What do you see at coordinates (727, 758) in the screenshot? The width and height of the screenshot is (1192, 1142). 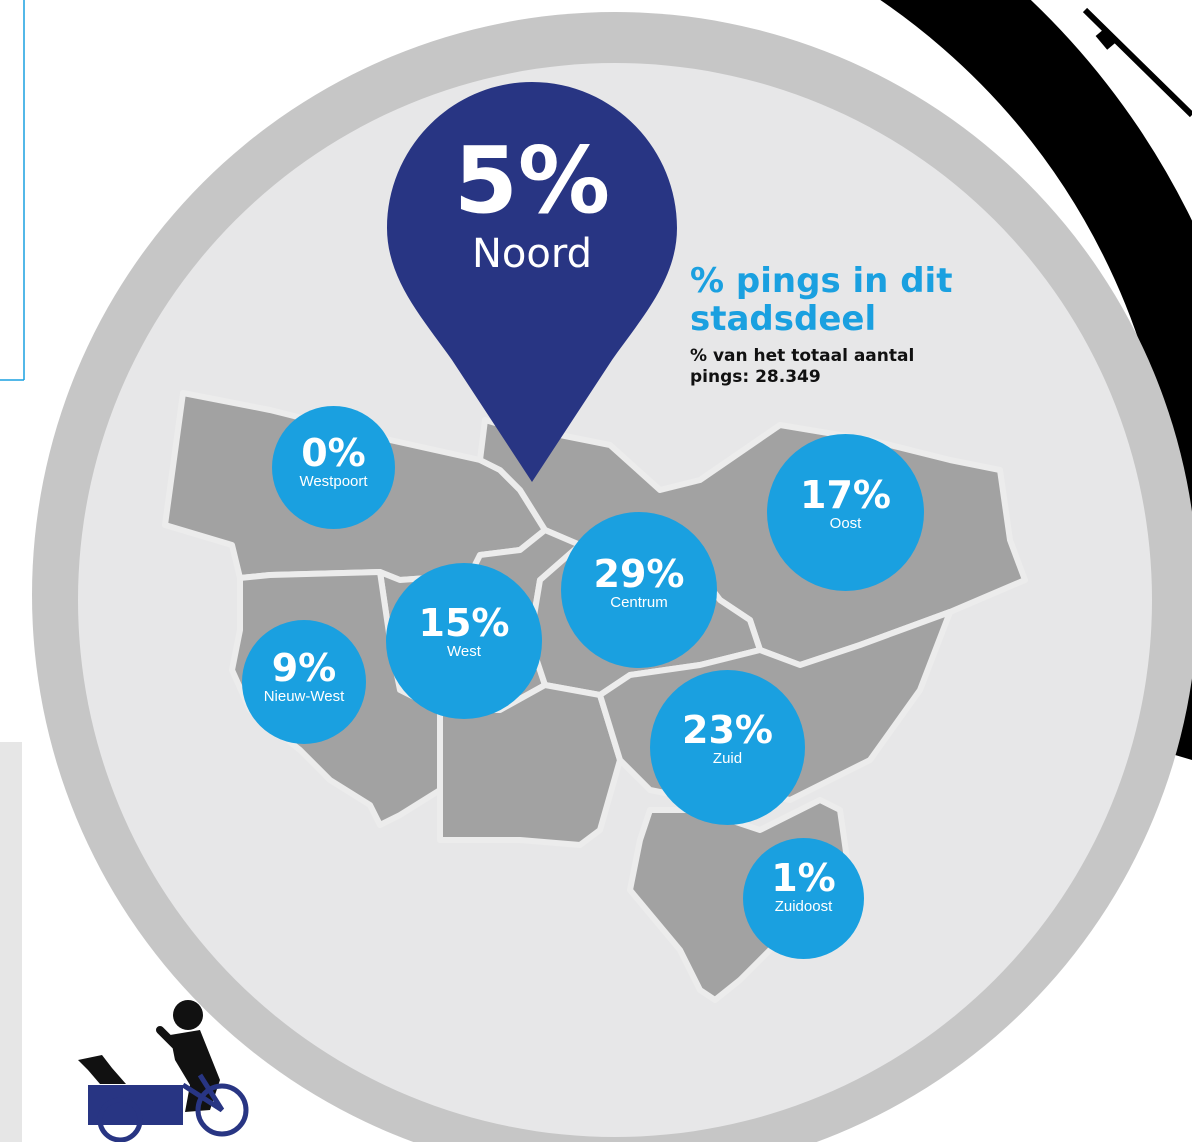 I see `bubble-label: Zuid` at bounding box center [727, 758].